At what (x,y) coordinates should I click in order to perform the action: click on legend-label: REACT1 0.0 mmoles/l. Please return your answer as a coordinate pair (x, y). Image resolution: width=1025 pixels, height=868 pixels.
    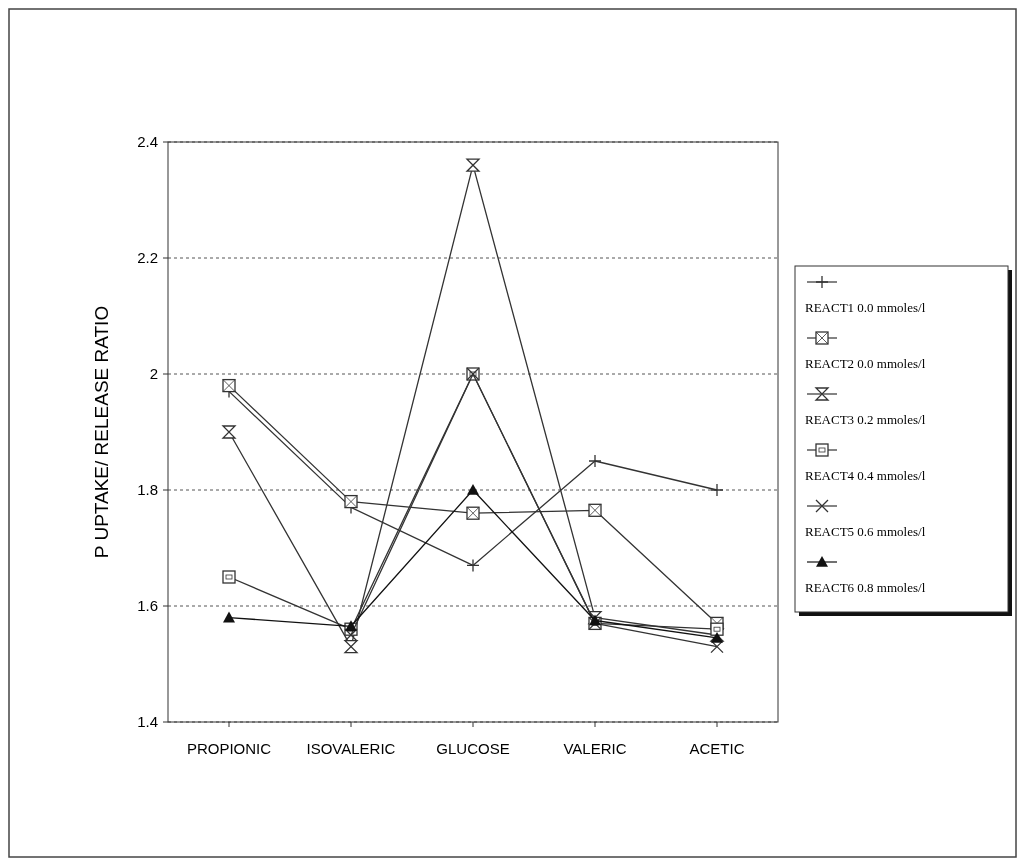
    Looking at the image, I should click on (865, 307).